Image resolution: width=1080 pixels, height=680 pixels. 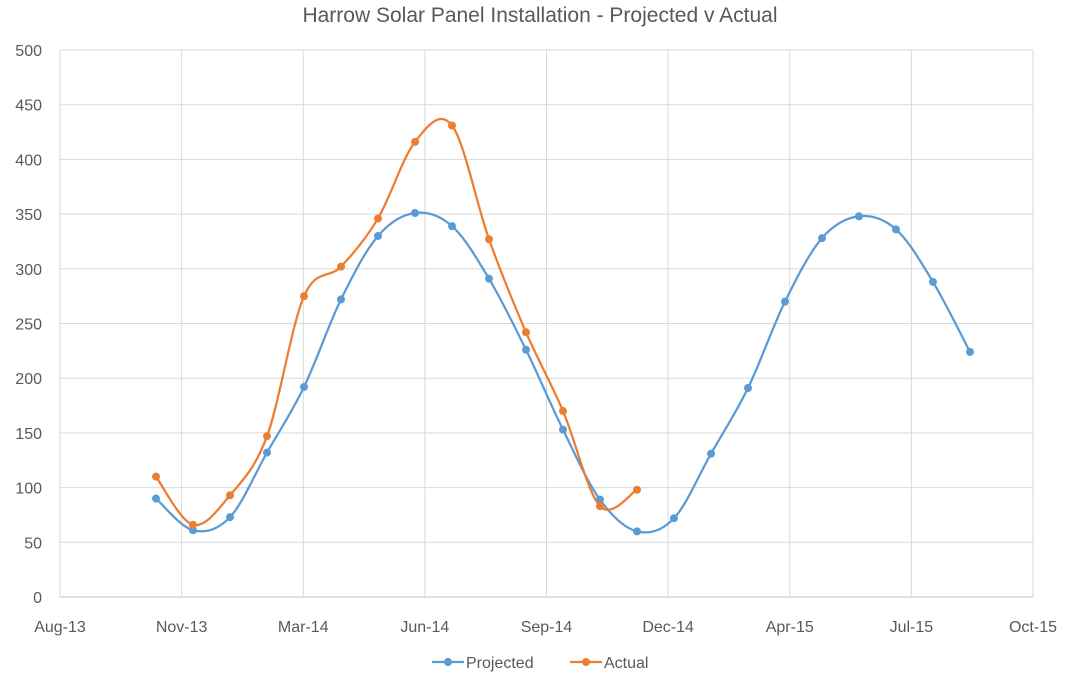 I want to click on legend-label: Projected, so click(x=500, y=663).